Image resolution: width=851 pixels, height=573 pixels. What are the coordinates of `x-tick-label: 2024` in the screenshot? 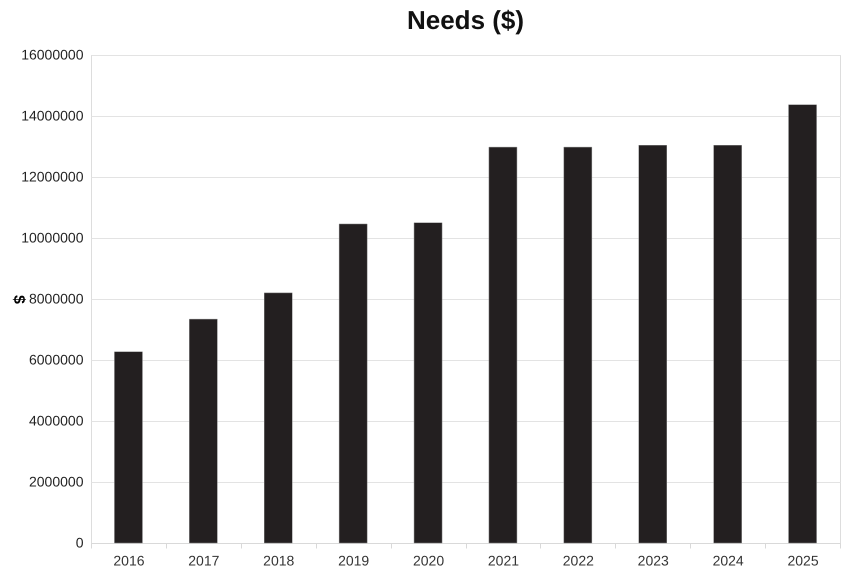 It's located at (728, 560).